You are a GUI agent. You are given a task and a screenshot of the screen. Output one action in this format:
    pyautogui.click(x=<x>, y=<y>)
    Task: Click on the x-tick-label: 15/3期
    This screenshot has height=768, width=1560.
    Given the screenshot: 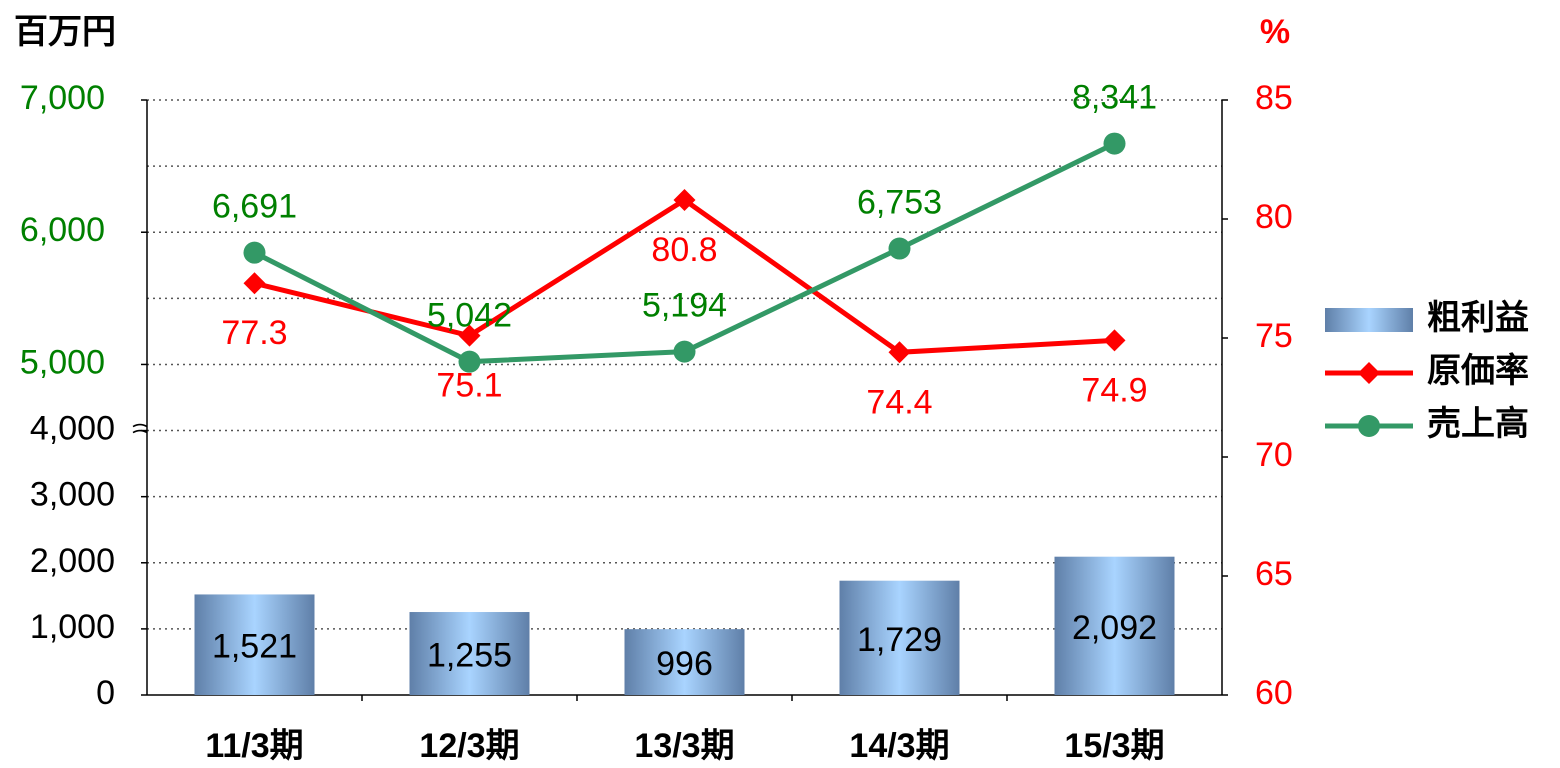 What is the action you would take?
    pyautogui.click(x=1114, y=746)
    